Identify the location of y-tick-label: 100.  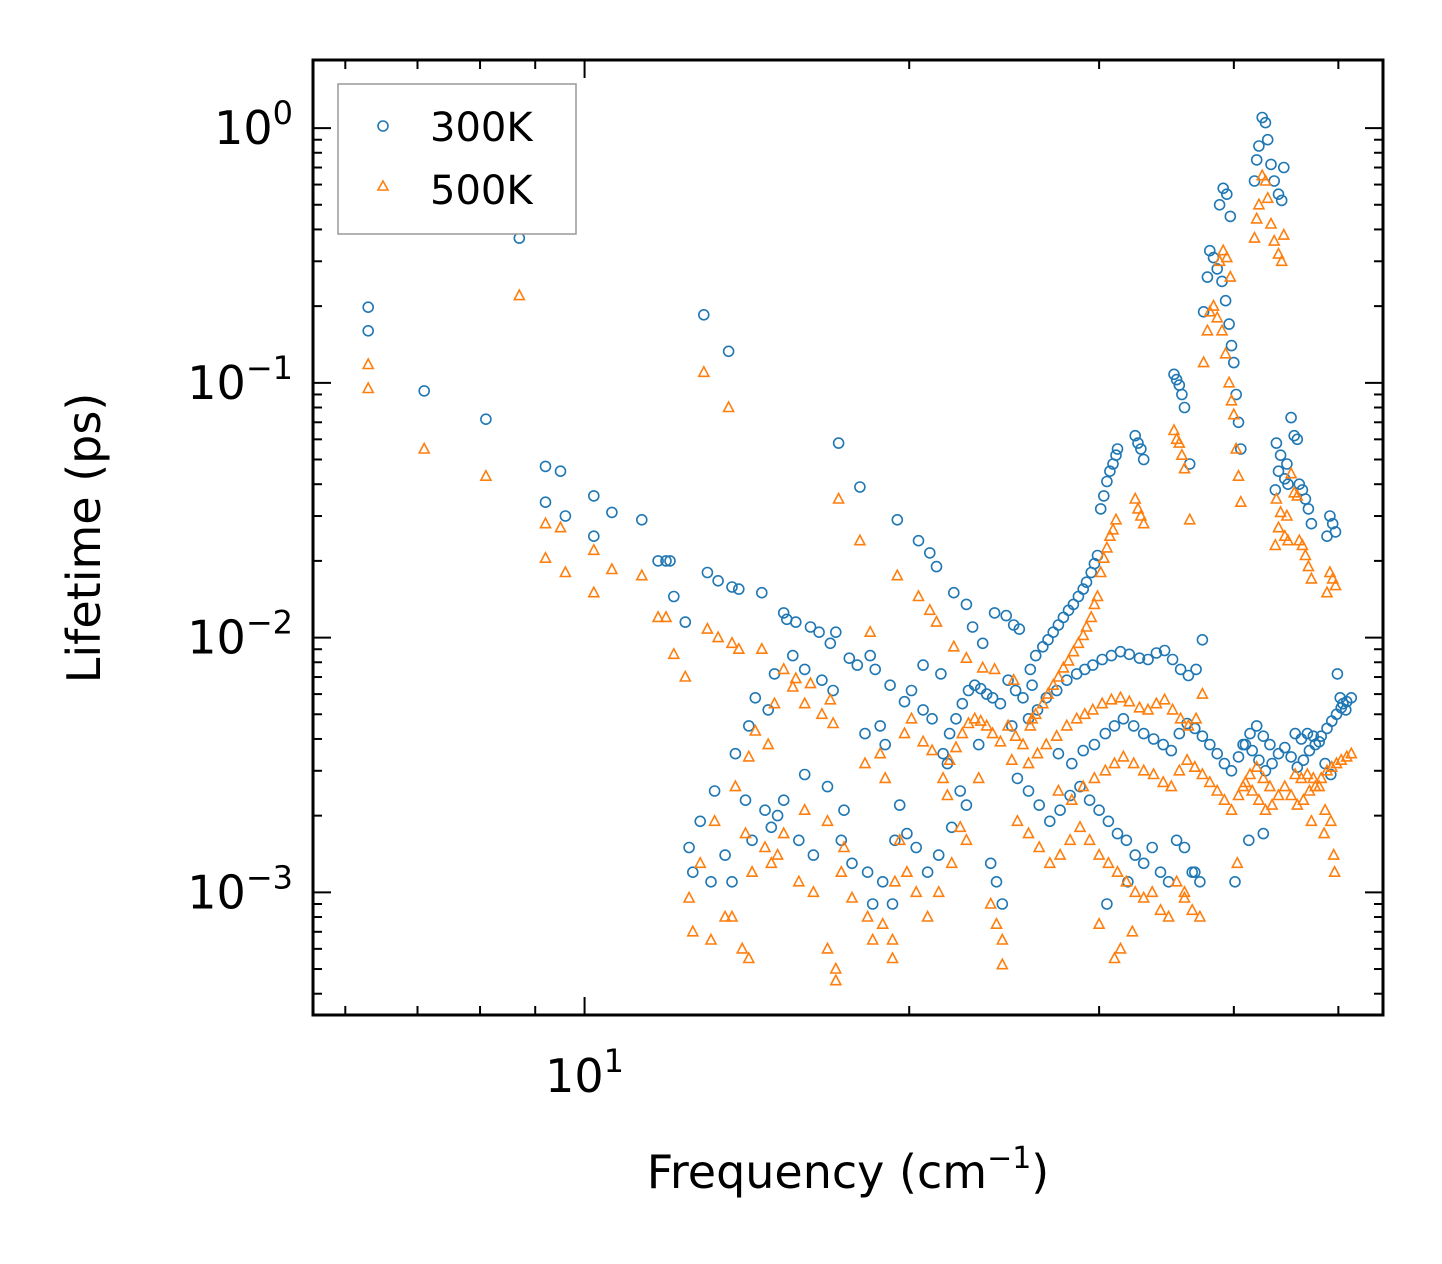
(253, 124).